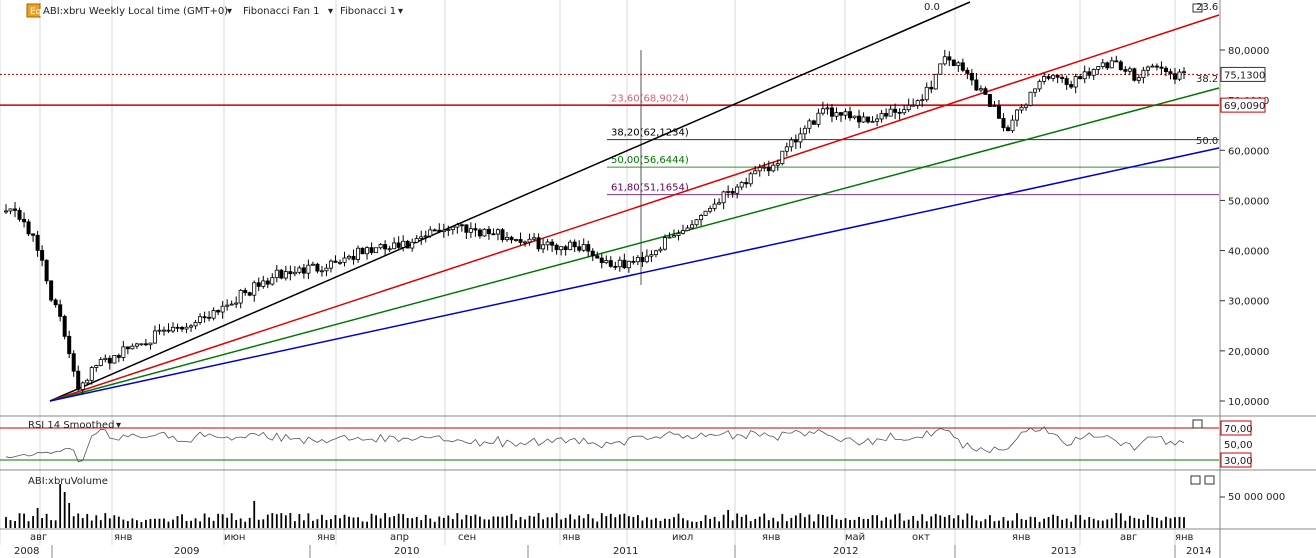  What do you see at coordinates (1195, 480) in the screenshot?
I see `maximize-volume-panel-icon` at bounding box center [1195, 480].